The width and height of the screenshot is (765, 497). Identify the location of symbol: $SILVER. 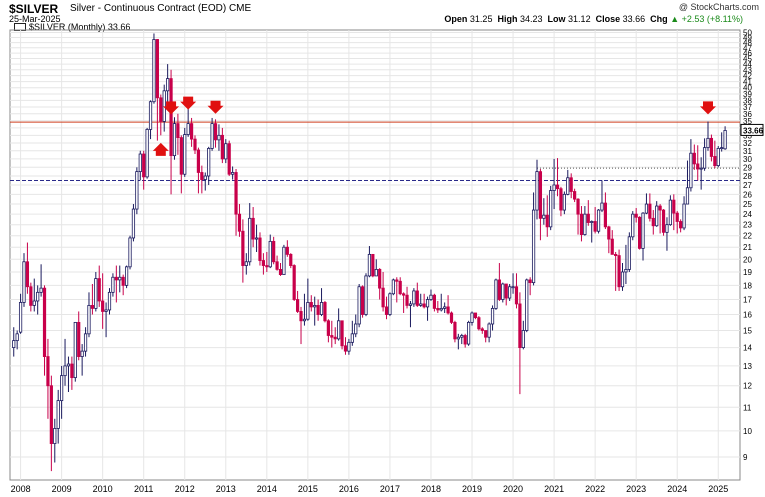
(34, 9).